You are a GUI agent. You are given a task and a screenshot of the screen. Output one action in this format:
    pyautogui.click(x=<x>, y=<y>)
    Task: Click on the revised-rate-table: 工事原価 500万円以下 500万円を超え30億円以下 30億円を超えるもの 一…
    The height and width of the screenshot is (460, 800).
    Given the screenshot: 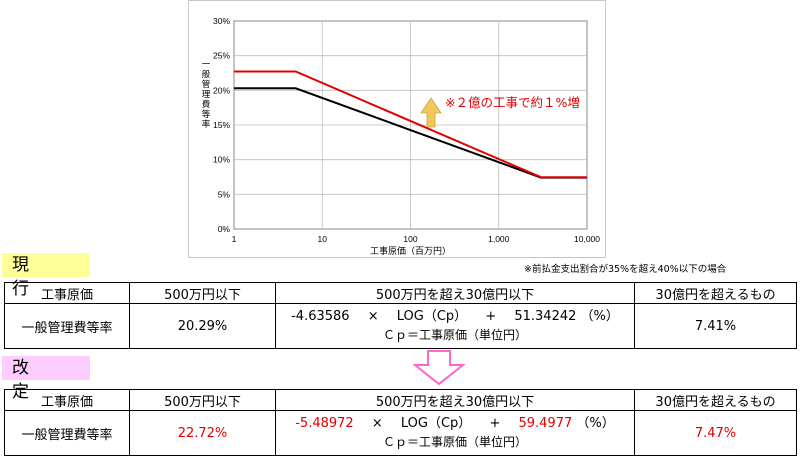 What is the action you would take?
    pyautogui.click(x=400, y=422)
    